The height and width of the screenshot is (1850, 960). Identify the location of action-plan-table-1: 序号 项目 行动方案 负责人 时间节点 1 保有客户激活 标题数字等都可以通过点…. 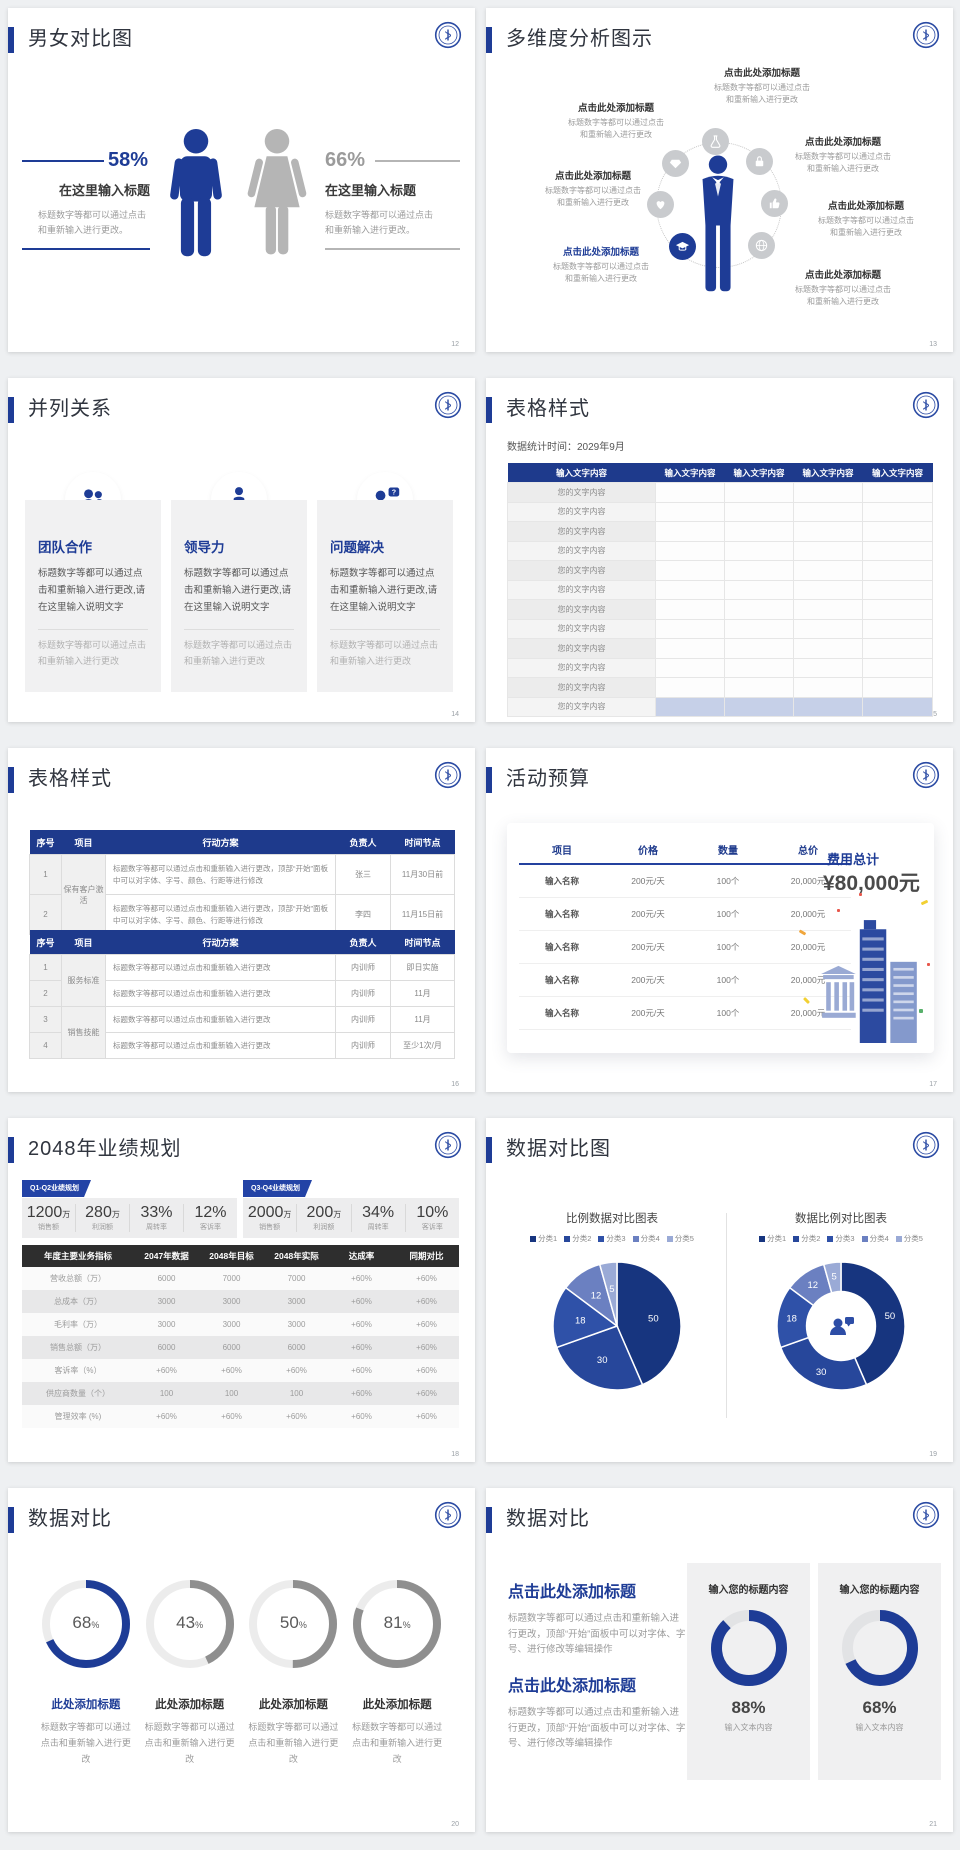
(242, 882).